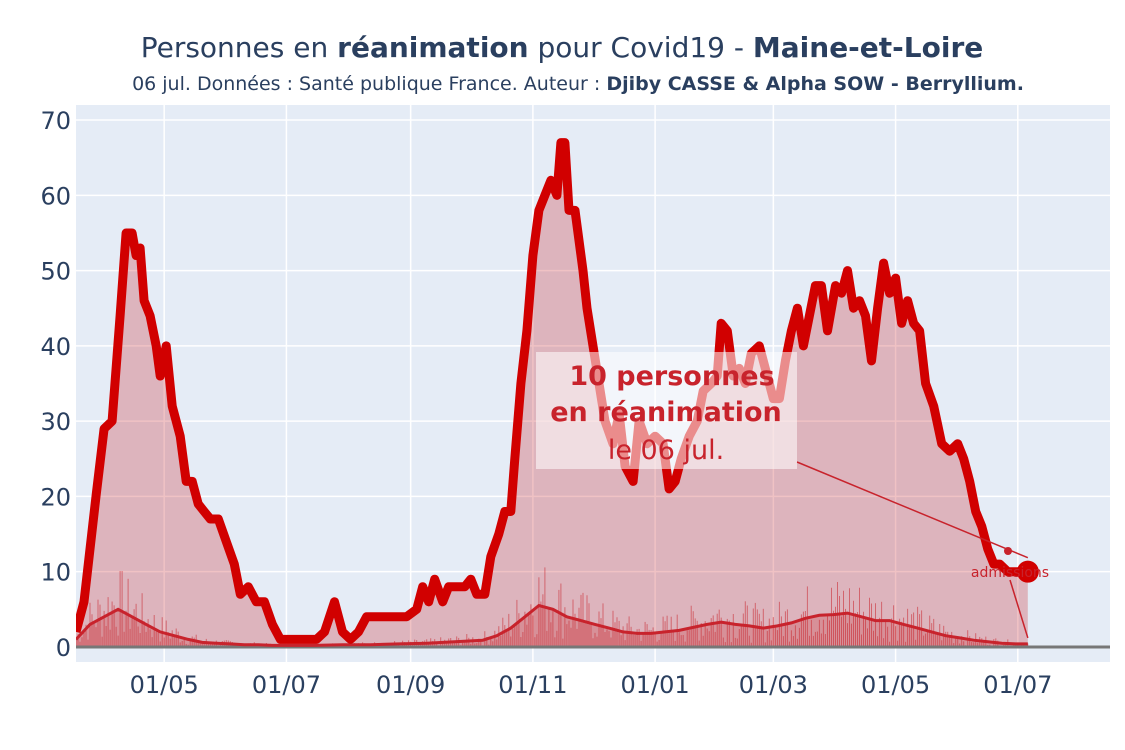 The width and height of the screenshot is (1125, 750). I want to click on admissions-area, so click(552, 626).